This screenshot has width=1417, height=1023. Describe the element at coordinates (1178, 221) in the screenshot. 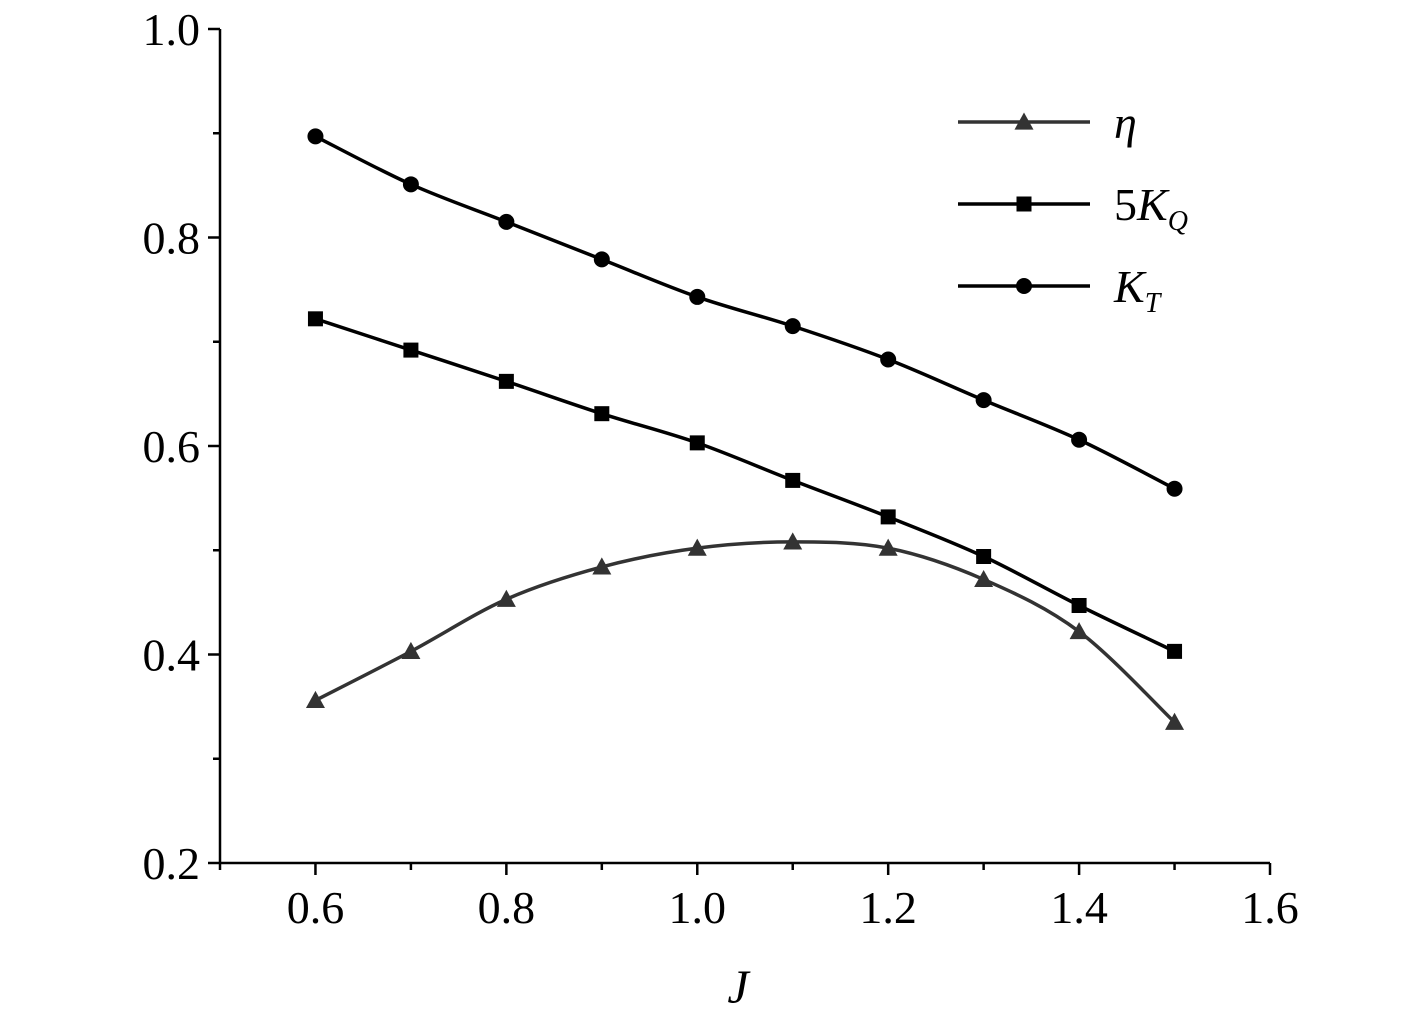

I see `legend-label-subscript: Q` at that location.